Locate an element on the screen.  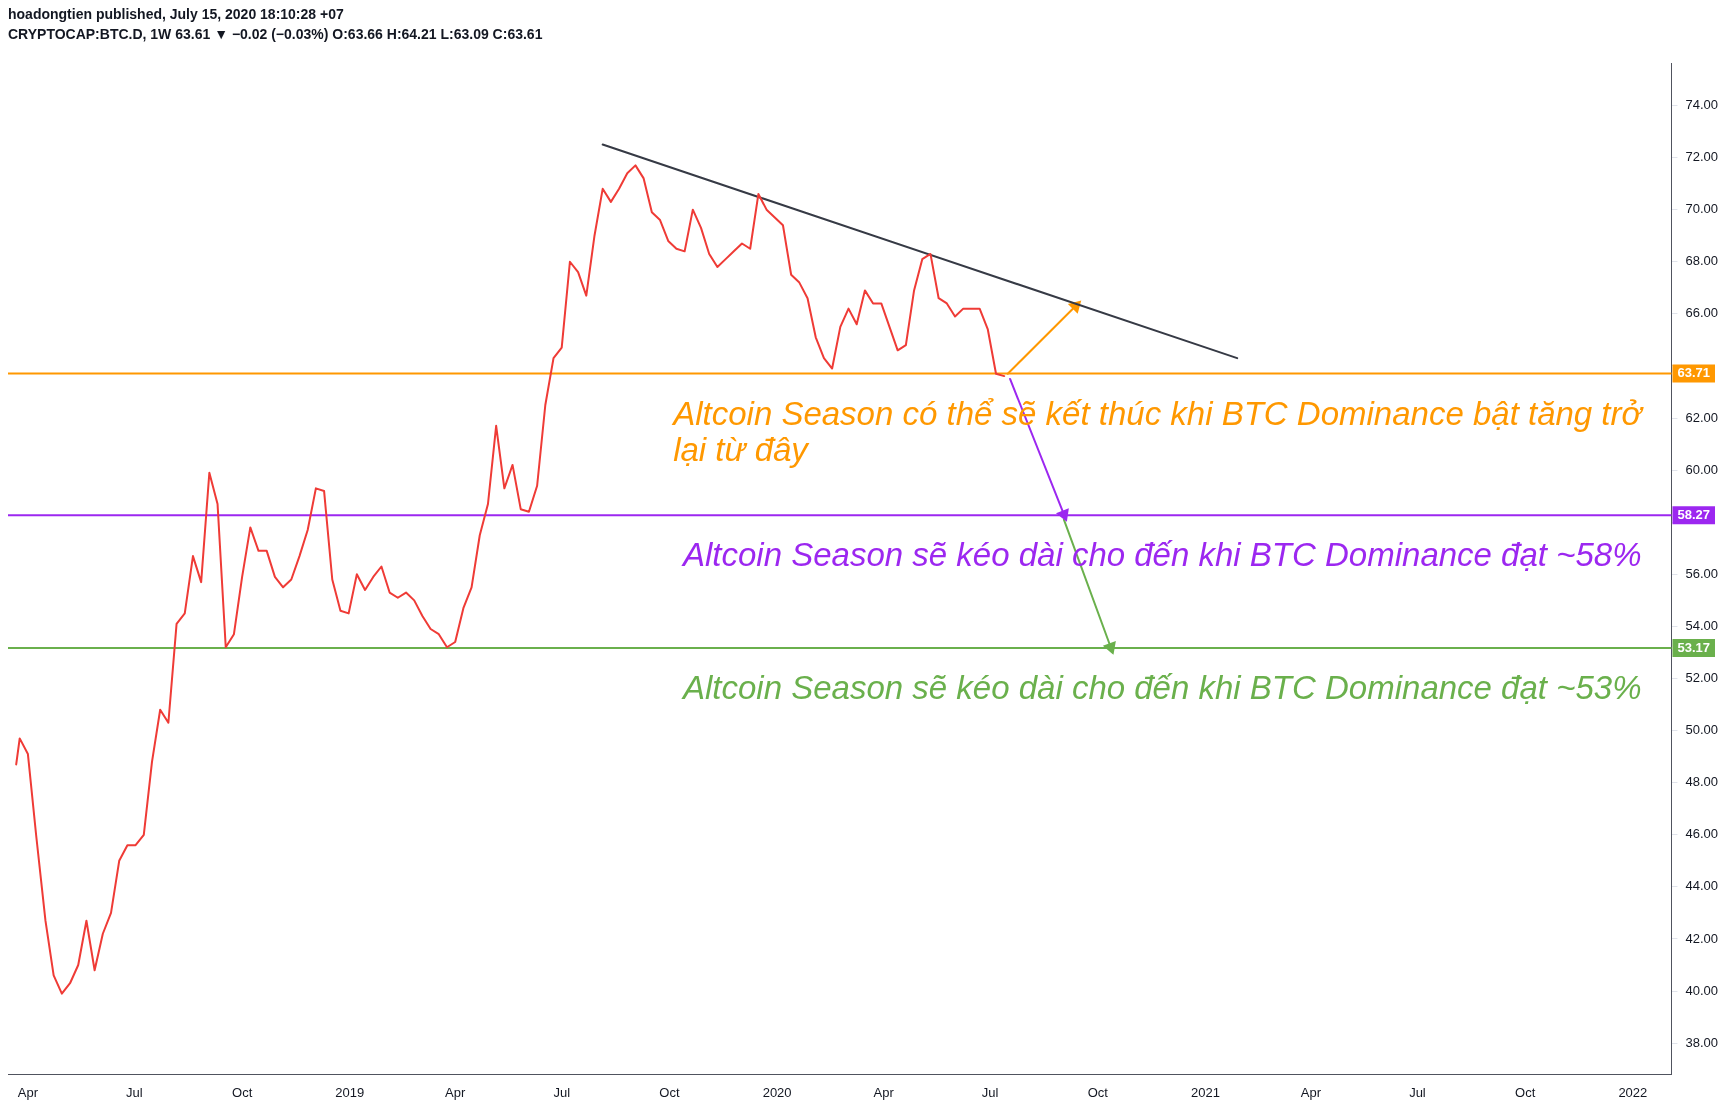
y-tick-label: 52.00 is located at coordinates (1702, 678).